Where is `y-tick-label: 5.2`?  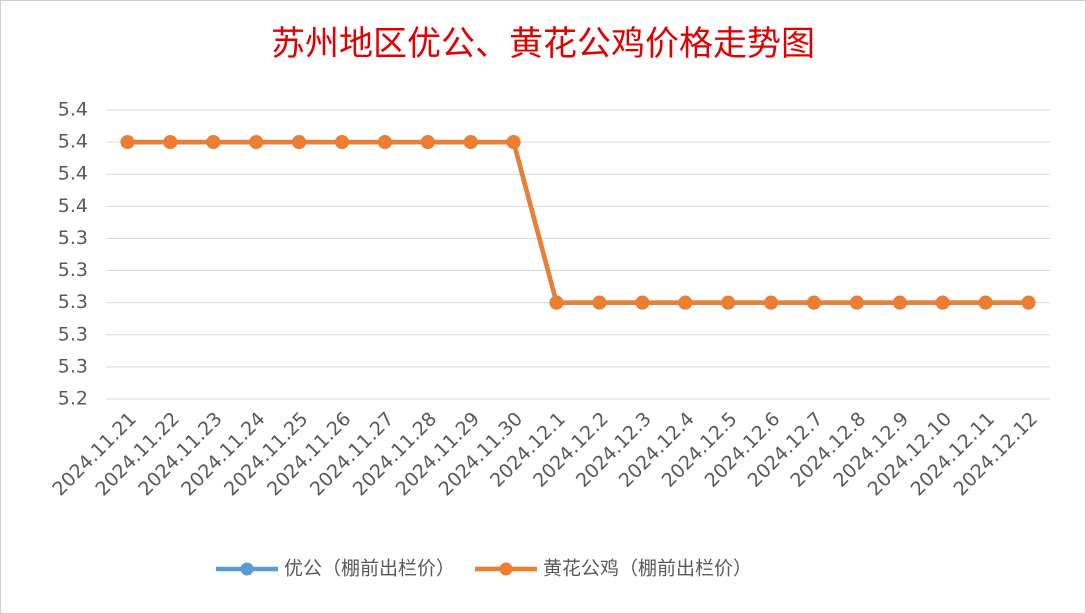
y-tick-label: 5.2 is located at coordinates (73, 399).